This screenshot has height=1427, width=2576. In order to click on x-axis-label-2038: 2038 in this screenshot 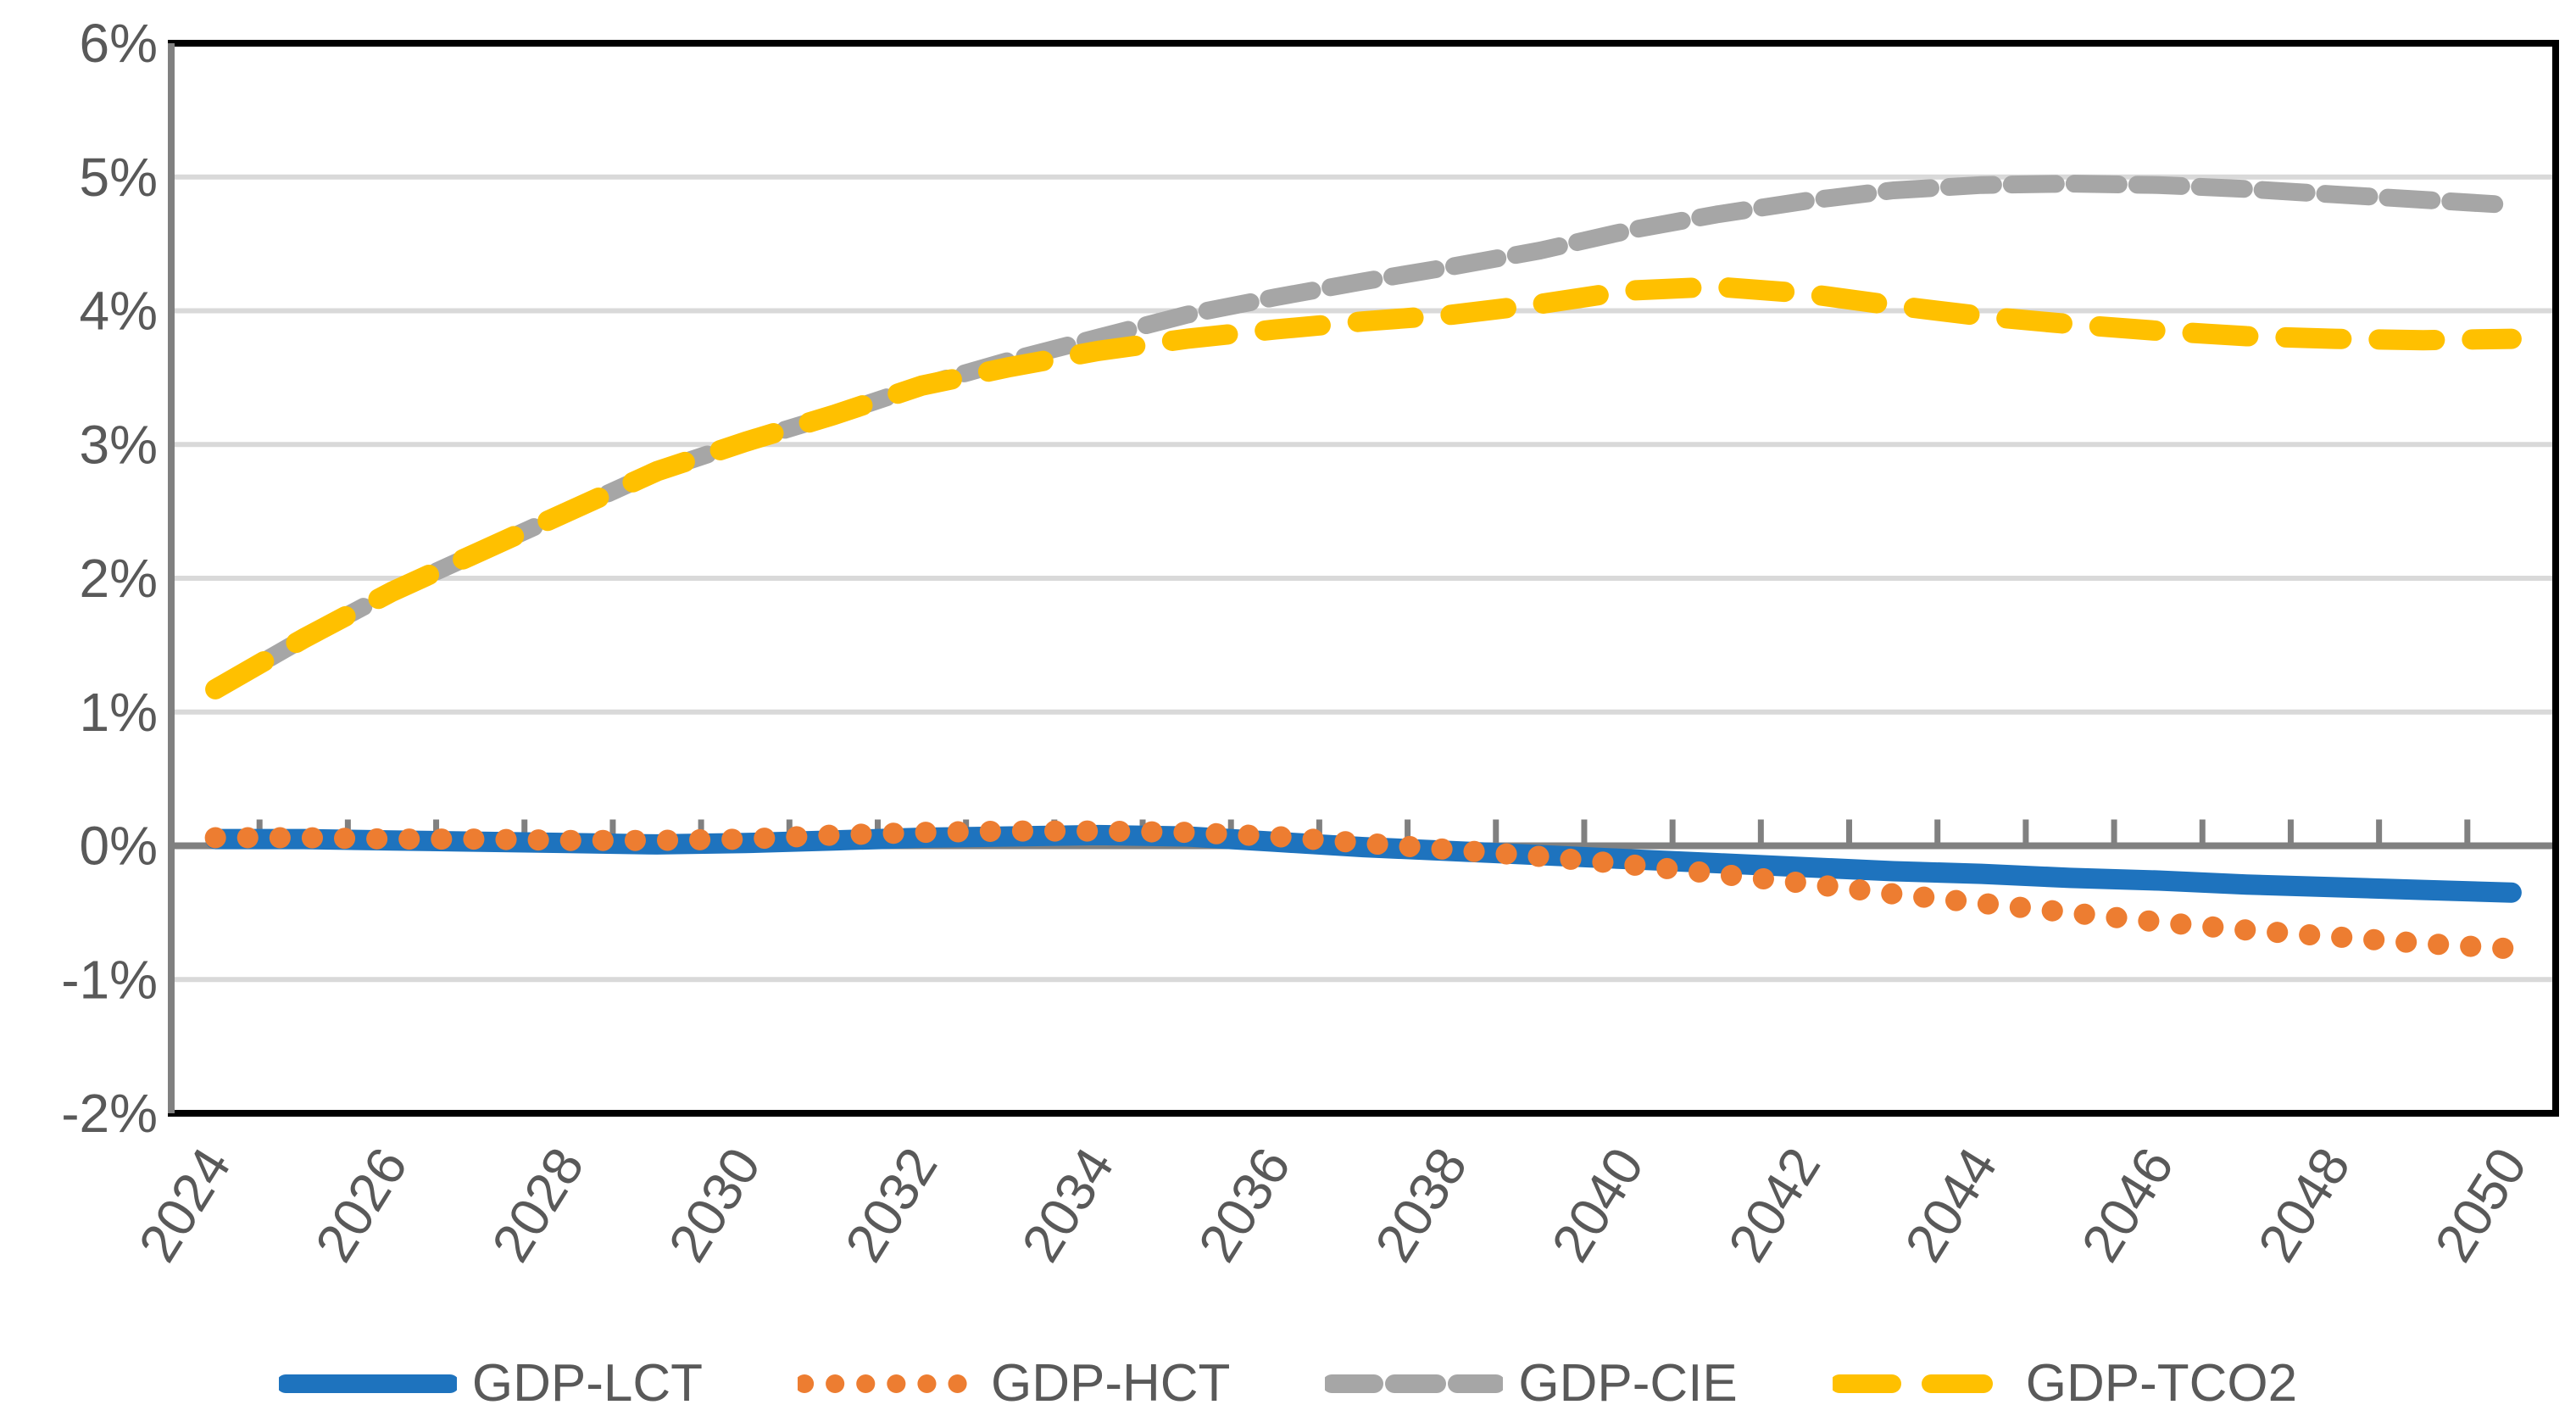, I will do `click(1421, 1204)`.